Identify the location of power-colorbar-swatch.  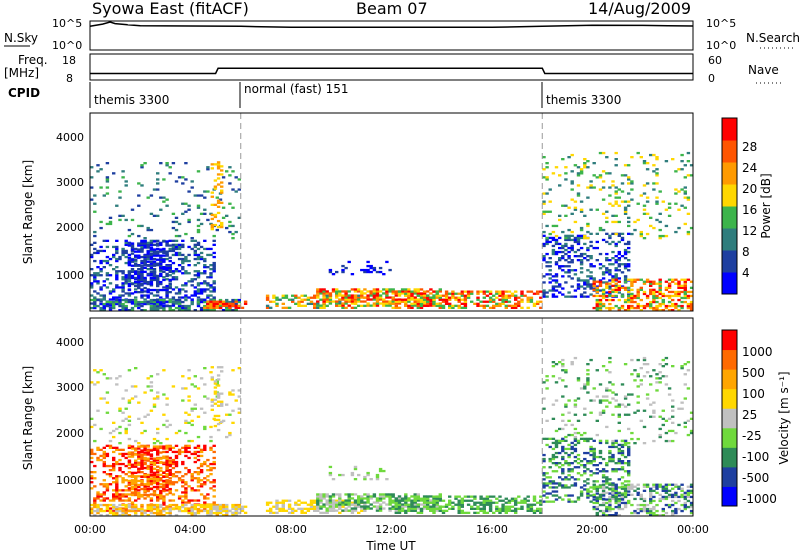
(729, 283).